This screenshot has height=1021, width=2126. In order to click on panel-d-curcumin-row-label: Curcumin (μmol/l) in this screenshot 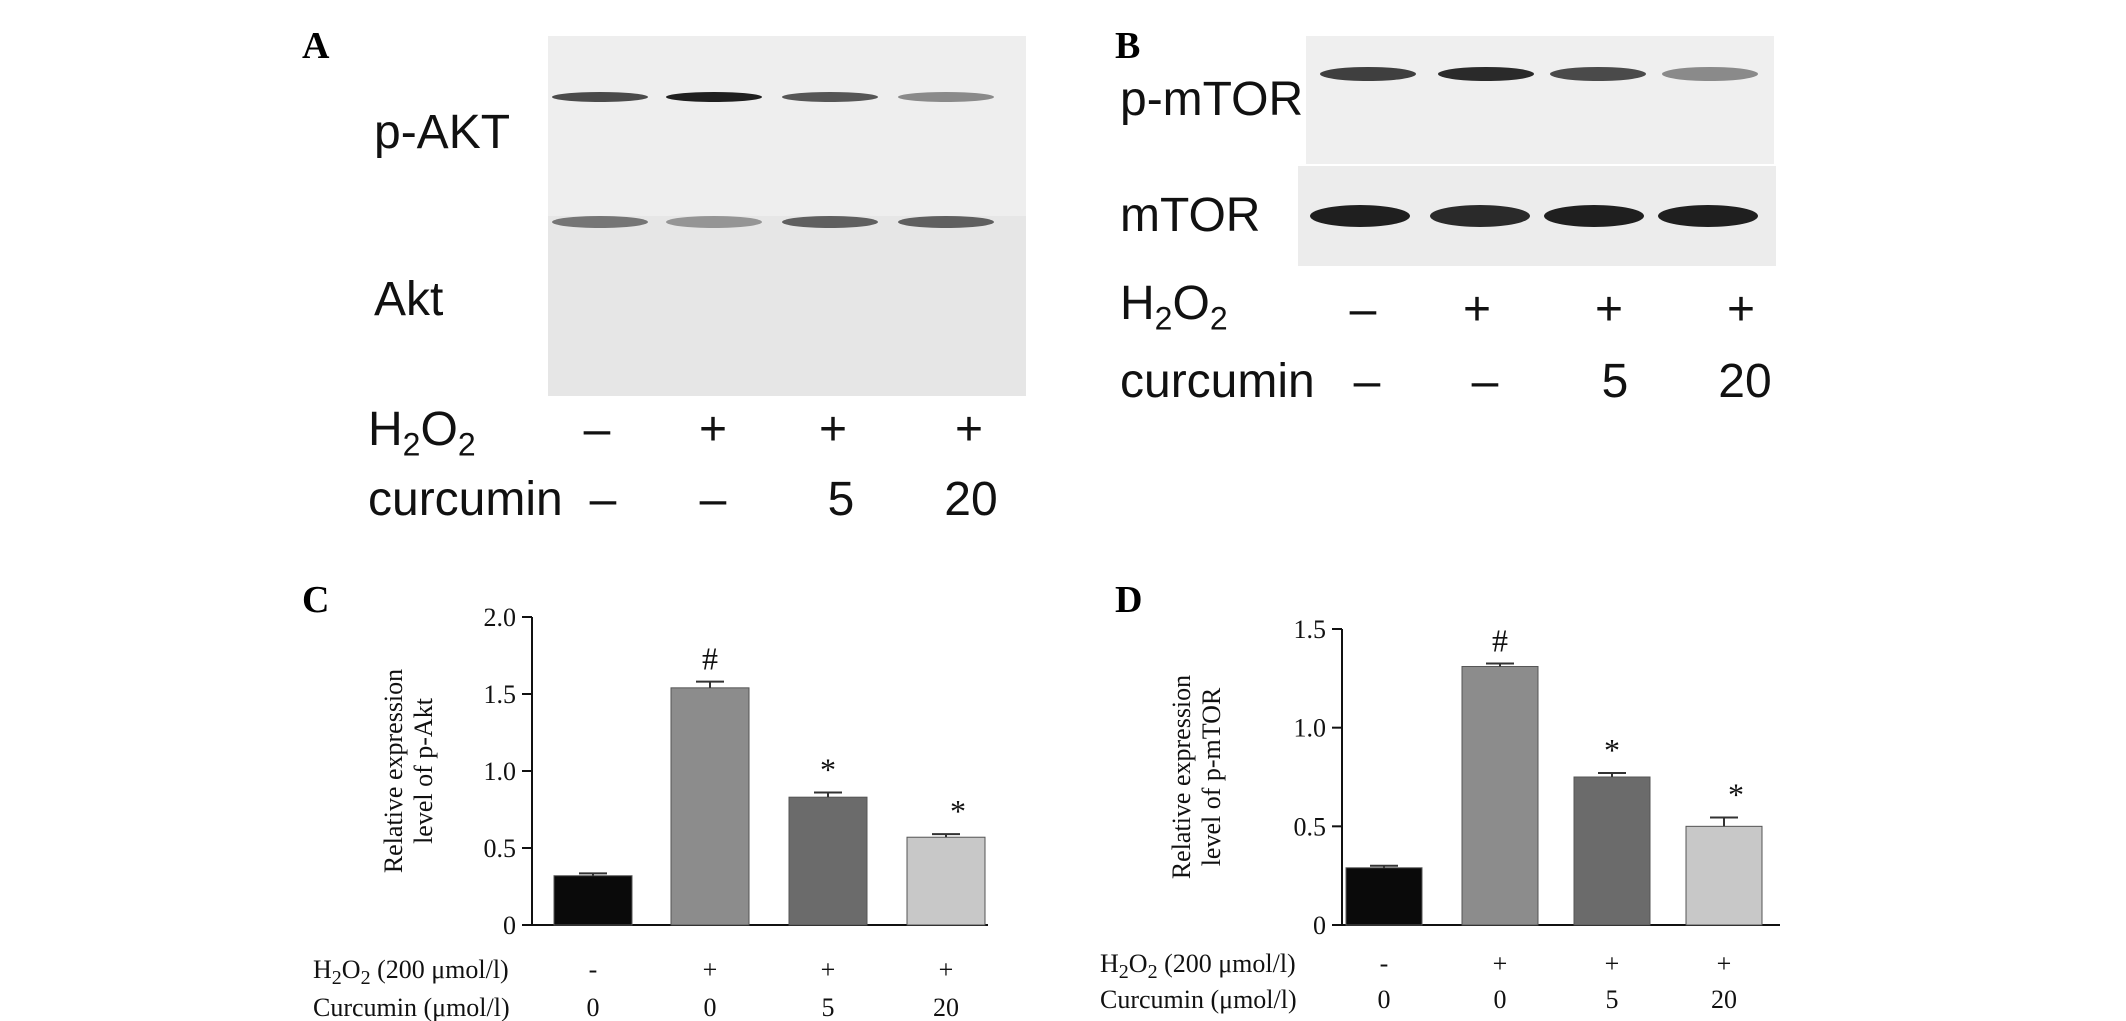, I will do `click(1198, 999)`.